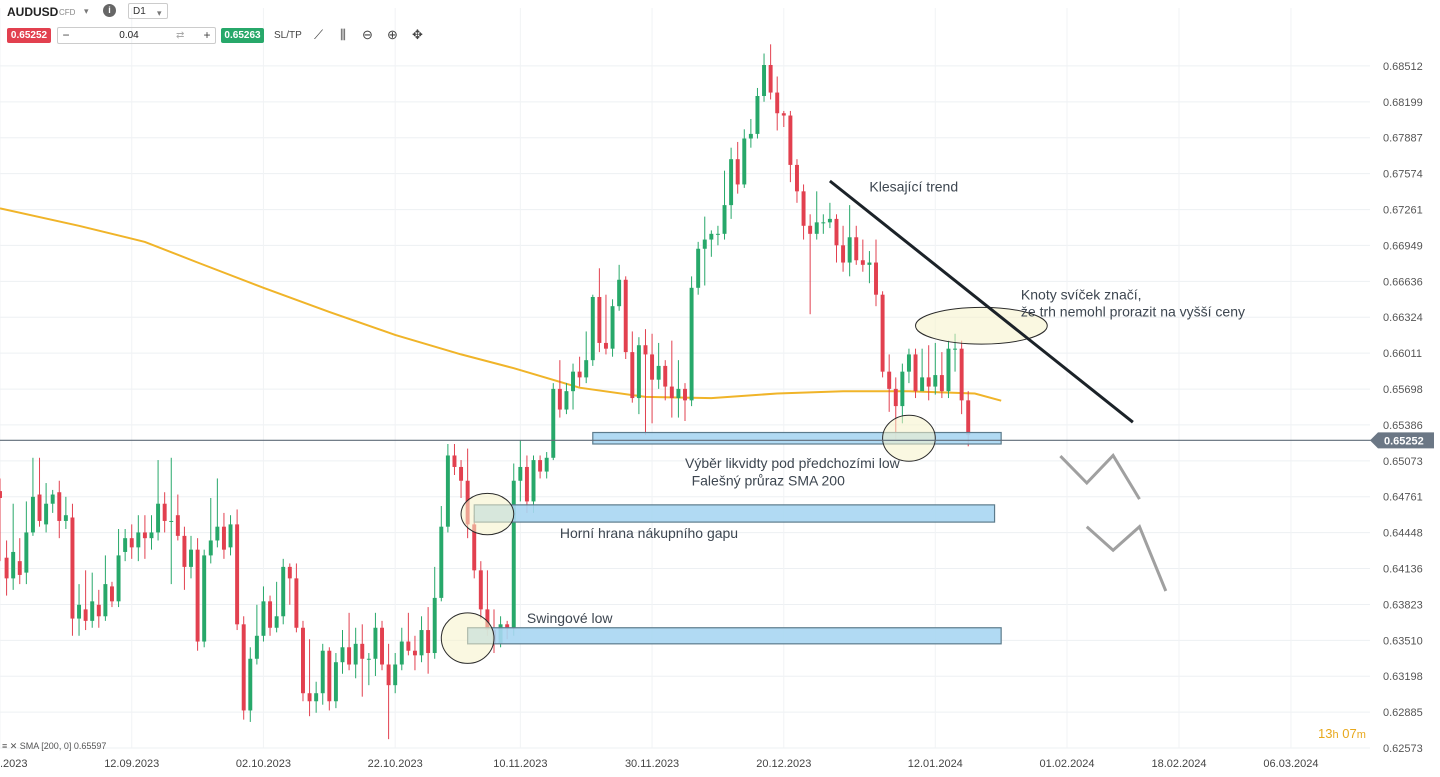 The image size is (1440, 777). What do you see at coordinates (129, 35) in the screenshot?
I see `quantity-input: 0.04` at bounding box center [129, 35].